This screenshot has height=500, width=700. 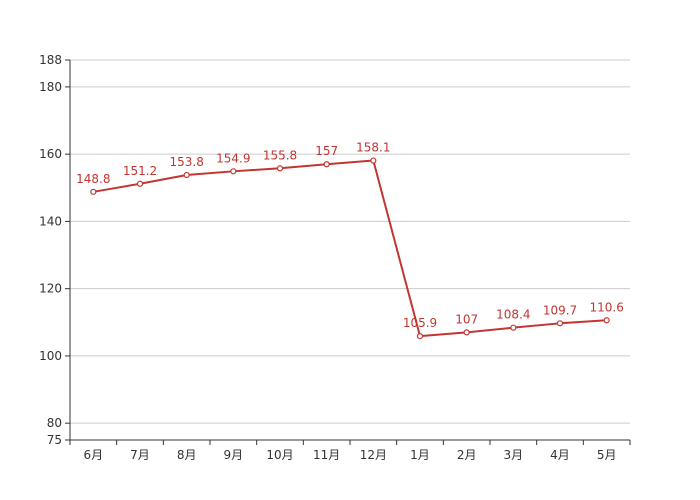 I want to click on x-tick-label: 9月, so click(x=234, y=455).